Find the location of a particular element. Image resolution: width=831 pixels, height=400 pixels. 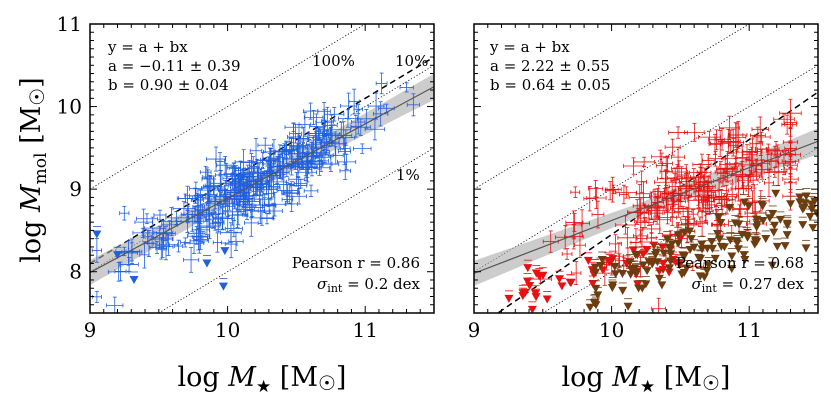

left-fit-equation: y = a + bx is located at coordinates (147, 47).